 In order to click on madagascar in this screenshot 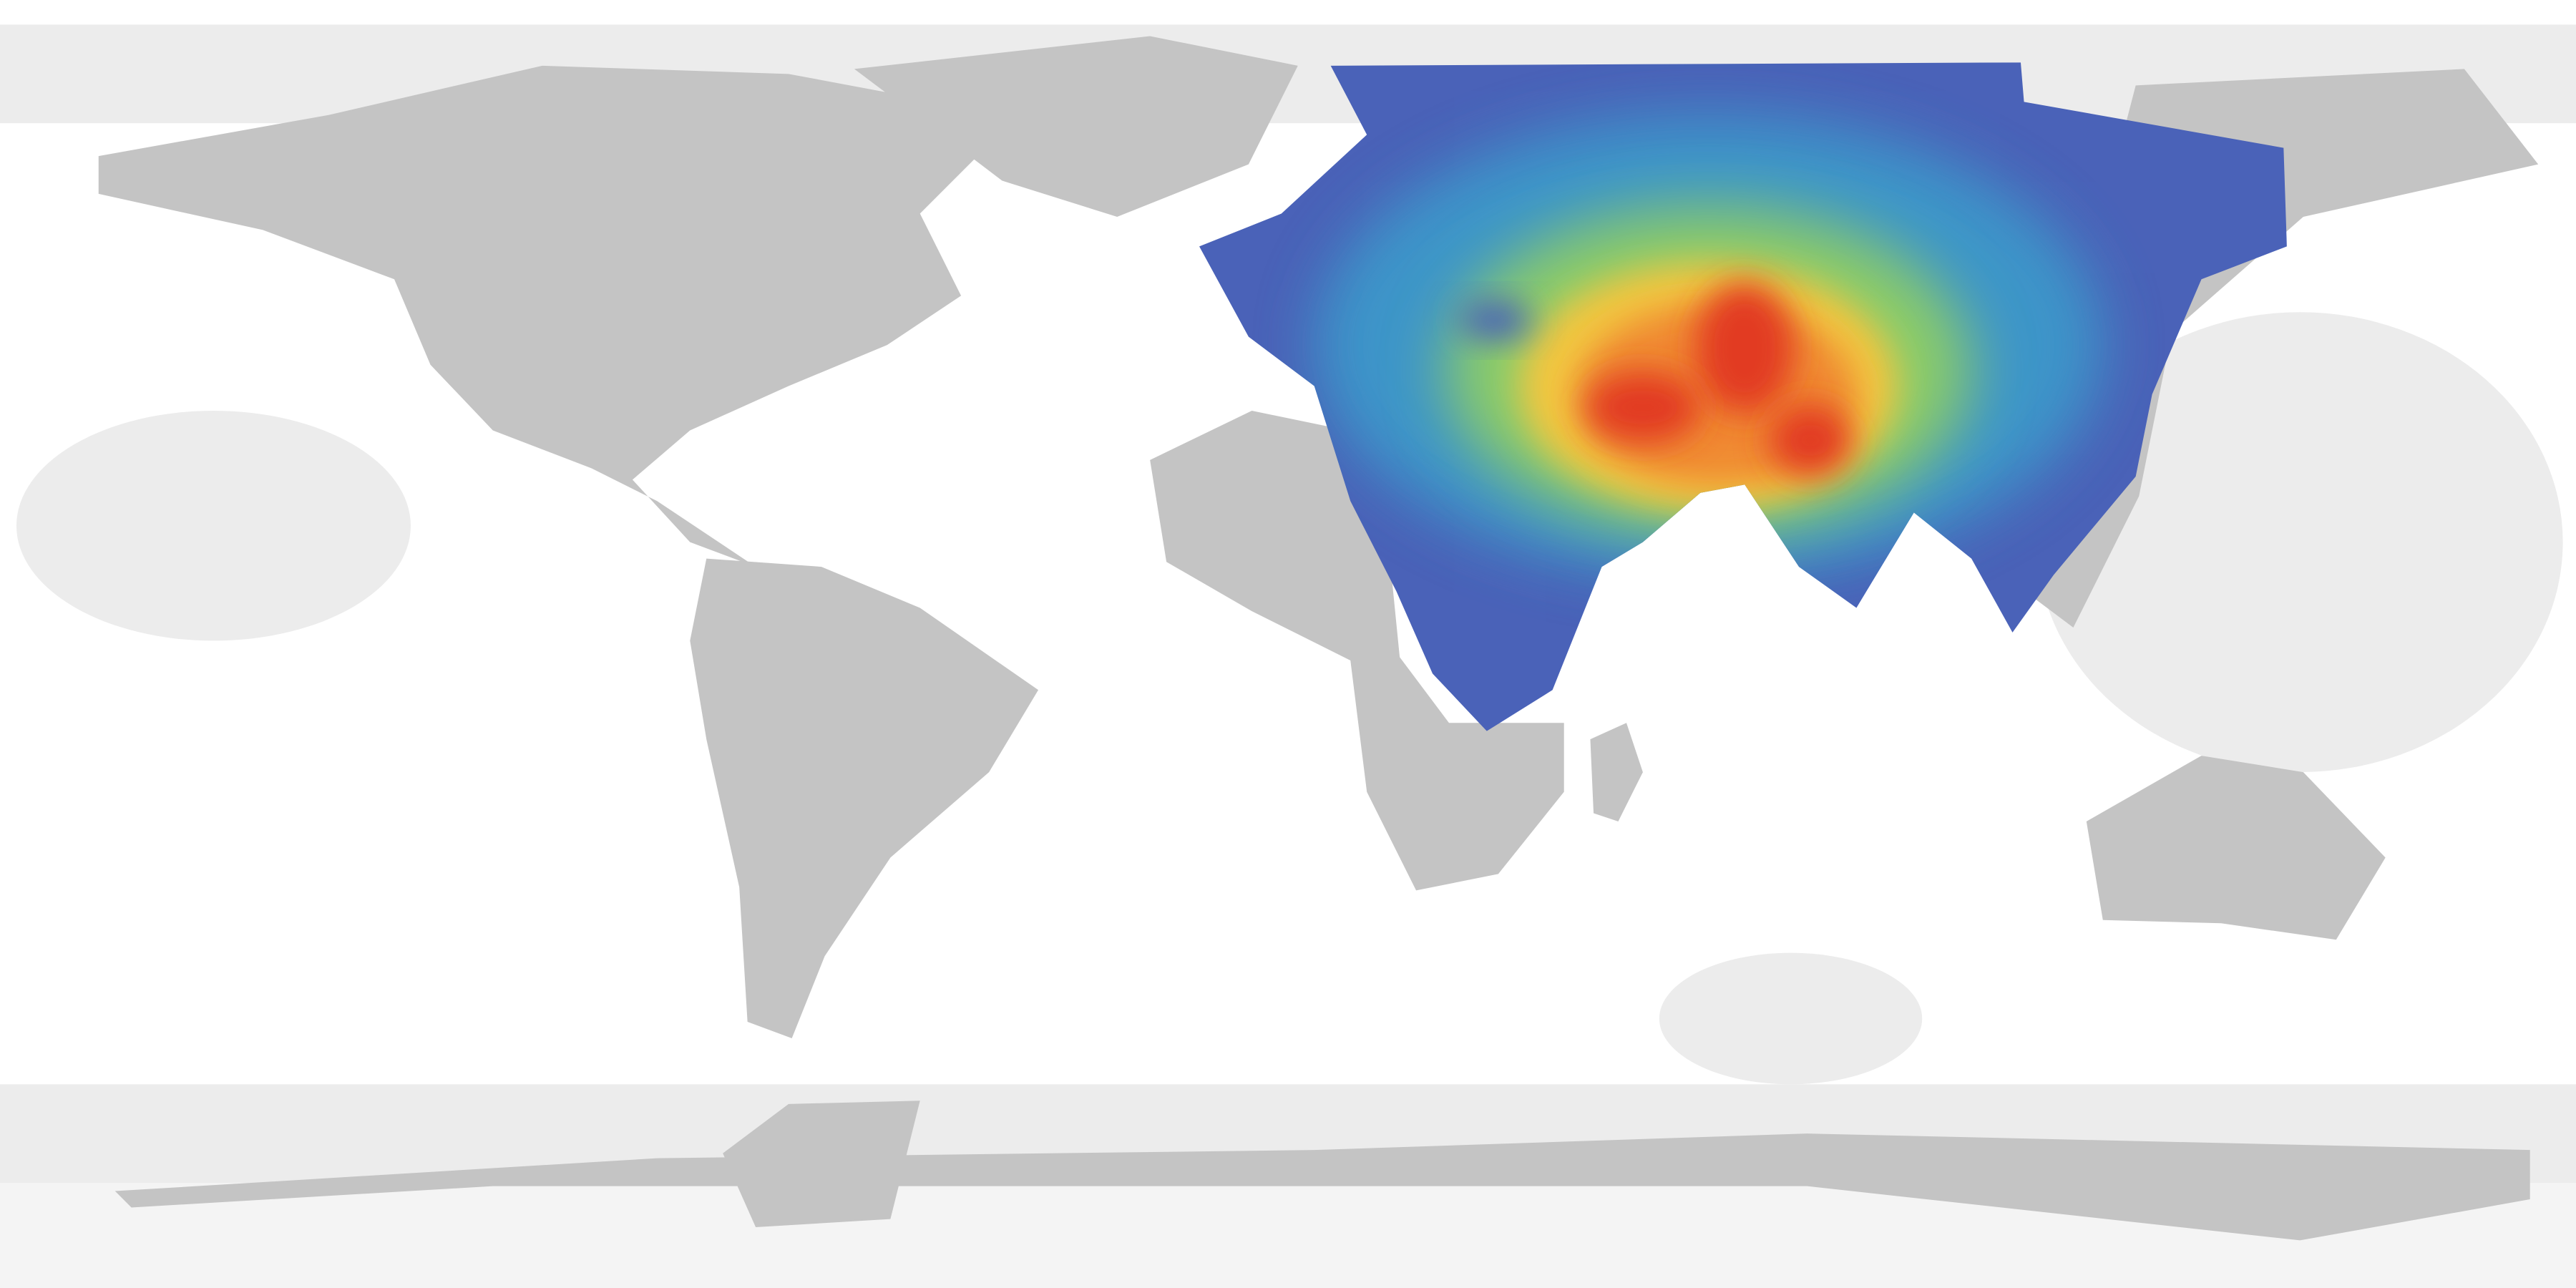, I will do `click(1616, 772)`.